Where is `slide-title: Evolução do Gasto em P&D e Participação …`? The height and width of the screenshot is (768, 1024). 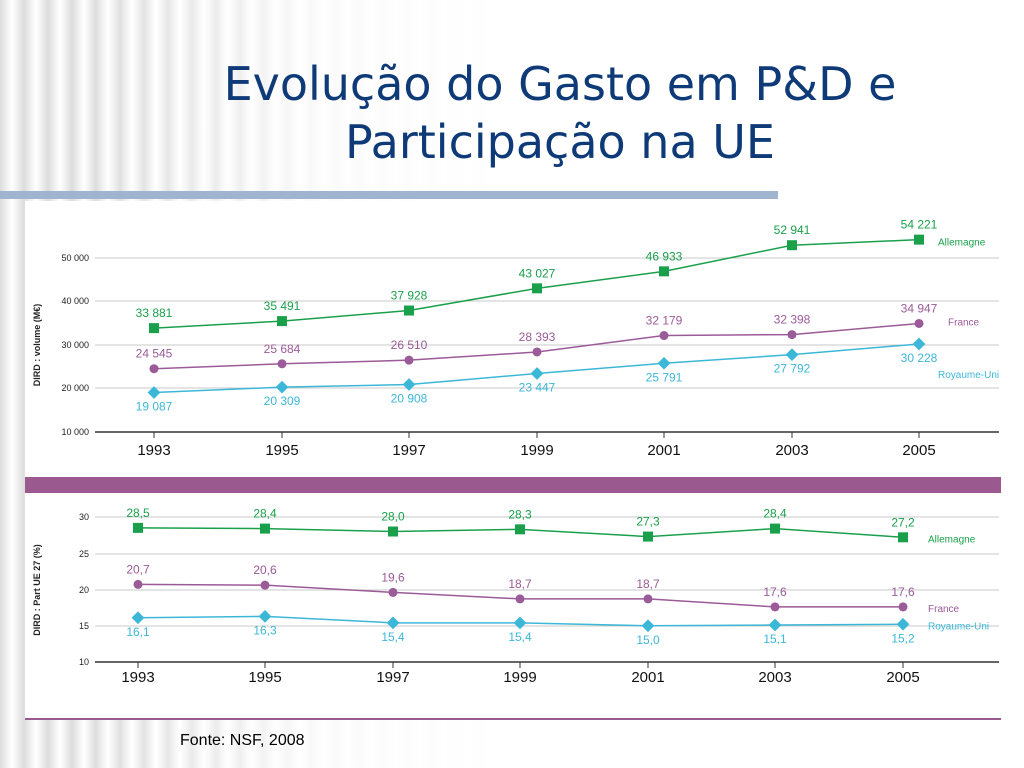
slide-title: Evolução do Gasto em P&D e Participação … is located at coordinates (560, 113).